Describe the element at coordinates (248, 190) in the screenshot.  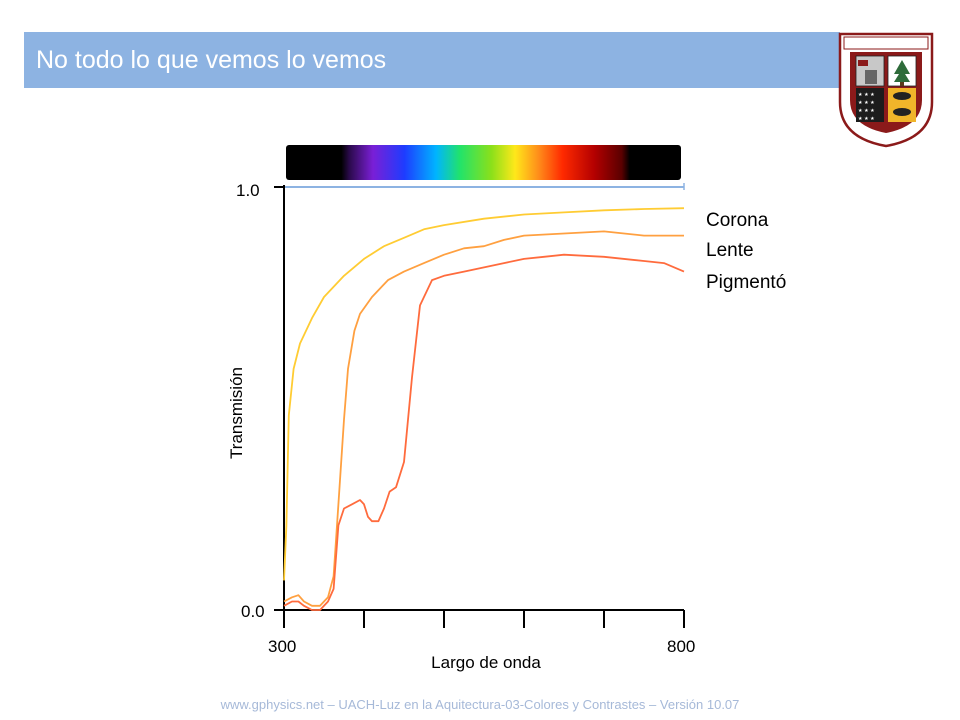
I see `y-tick-label-top: 1.0` at that location.